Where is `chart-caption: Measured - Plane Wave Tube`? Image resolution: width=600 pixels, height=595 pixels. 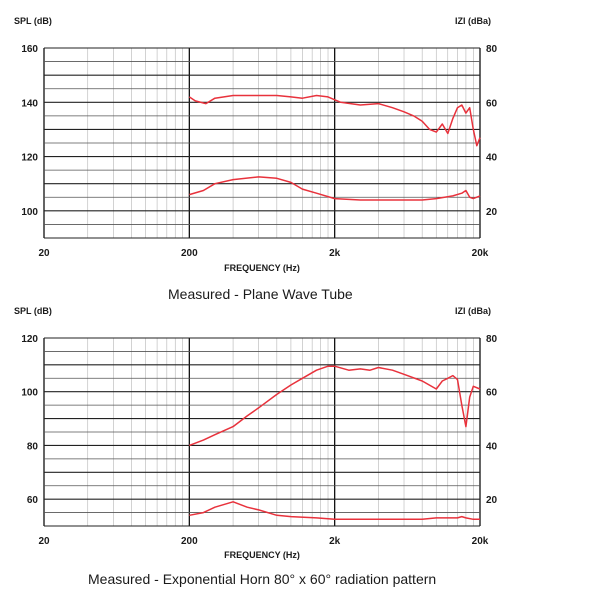 chart-caption: Measured - Plane Wave Tube is located at coordinates (260, 294).